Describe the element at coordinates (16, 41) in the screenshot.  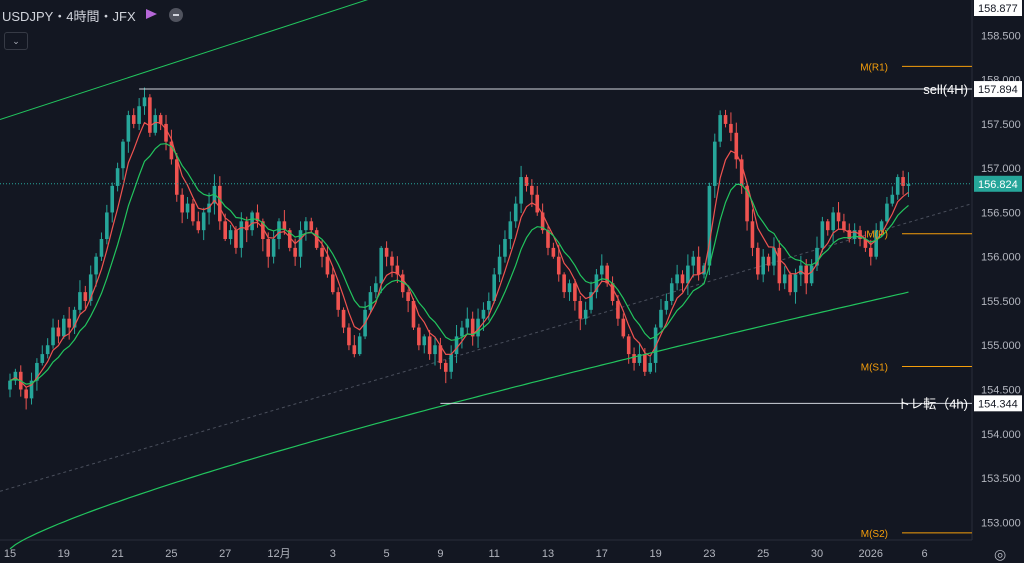
I see `collapse-chevron-icon: ⌄` at that location.